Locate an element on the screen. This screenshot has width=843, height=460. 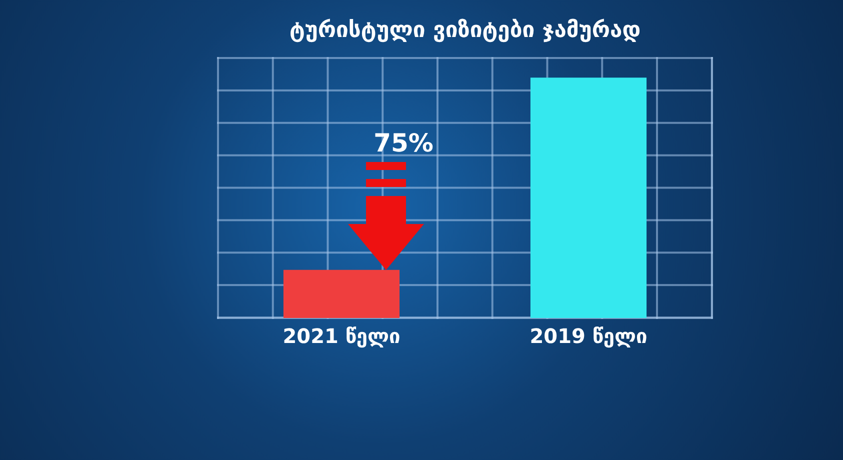
x-tick-label: 2021 წელი is located at coordinates (341, 336).